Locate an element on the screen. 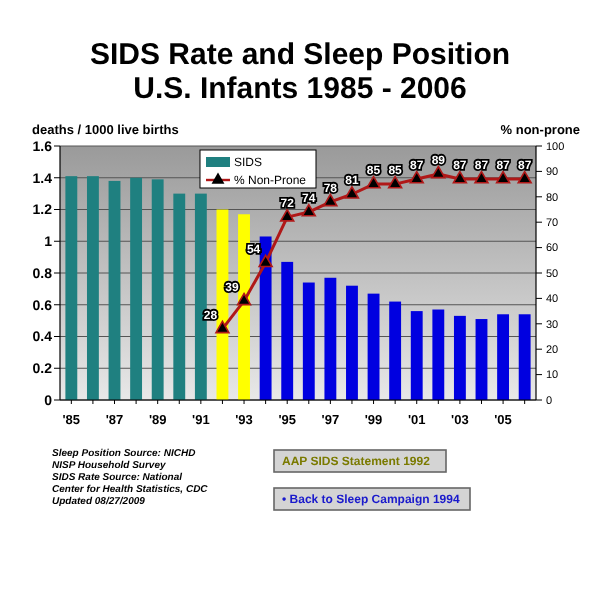  chart-title: SIDS Rate and Sleep Position U.S. Infants 1985 - 2006 is located at coordinates (300, 72).